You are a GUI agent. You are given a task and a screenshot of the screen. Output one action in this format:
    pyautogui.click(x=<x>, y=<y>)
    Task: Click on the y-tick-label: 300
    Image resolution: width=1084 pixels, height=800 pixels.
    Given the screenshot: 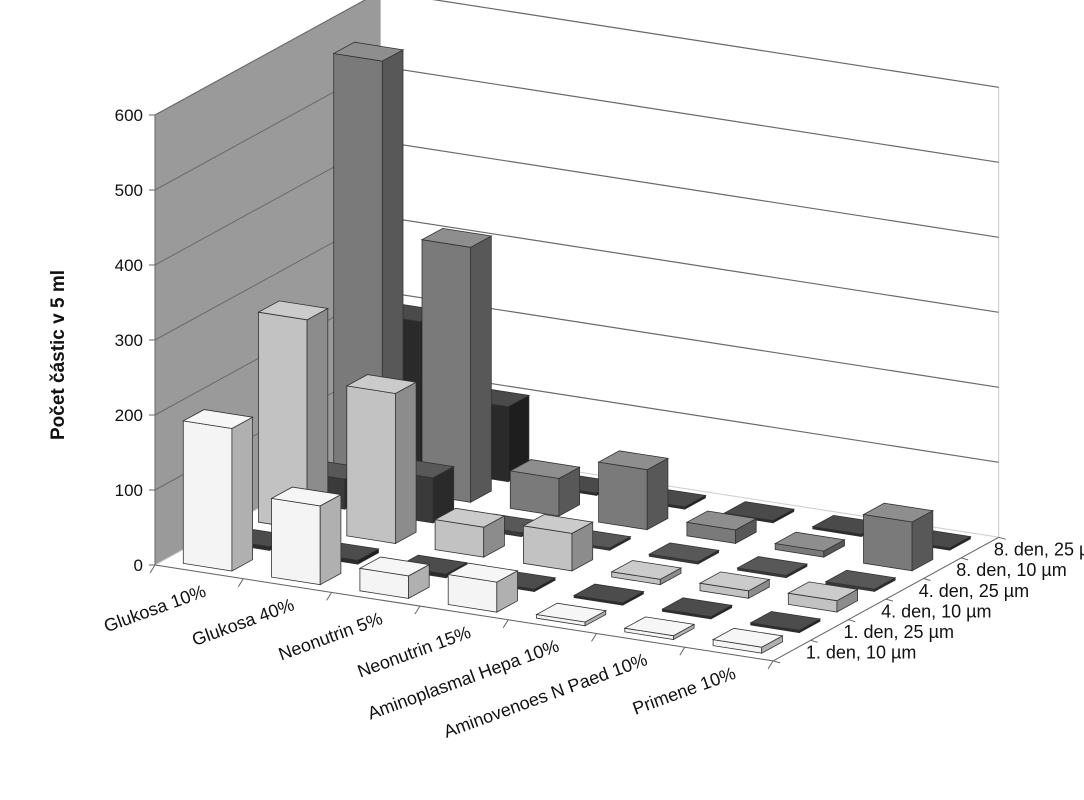 What is the action you would take?
    pyautogui.click(x=129, y=340)
    